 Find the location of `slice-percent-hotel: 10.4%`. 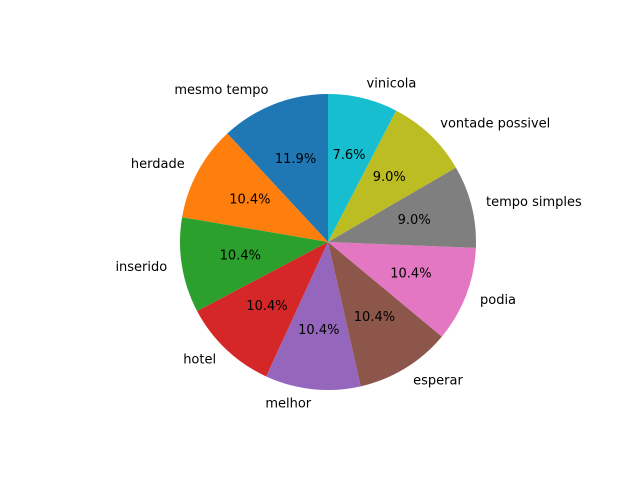

slice-percent-hotel: 10.4% is located at coordinates (266, 306).